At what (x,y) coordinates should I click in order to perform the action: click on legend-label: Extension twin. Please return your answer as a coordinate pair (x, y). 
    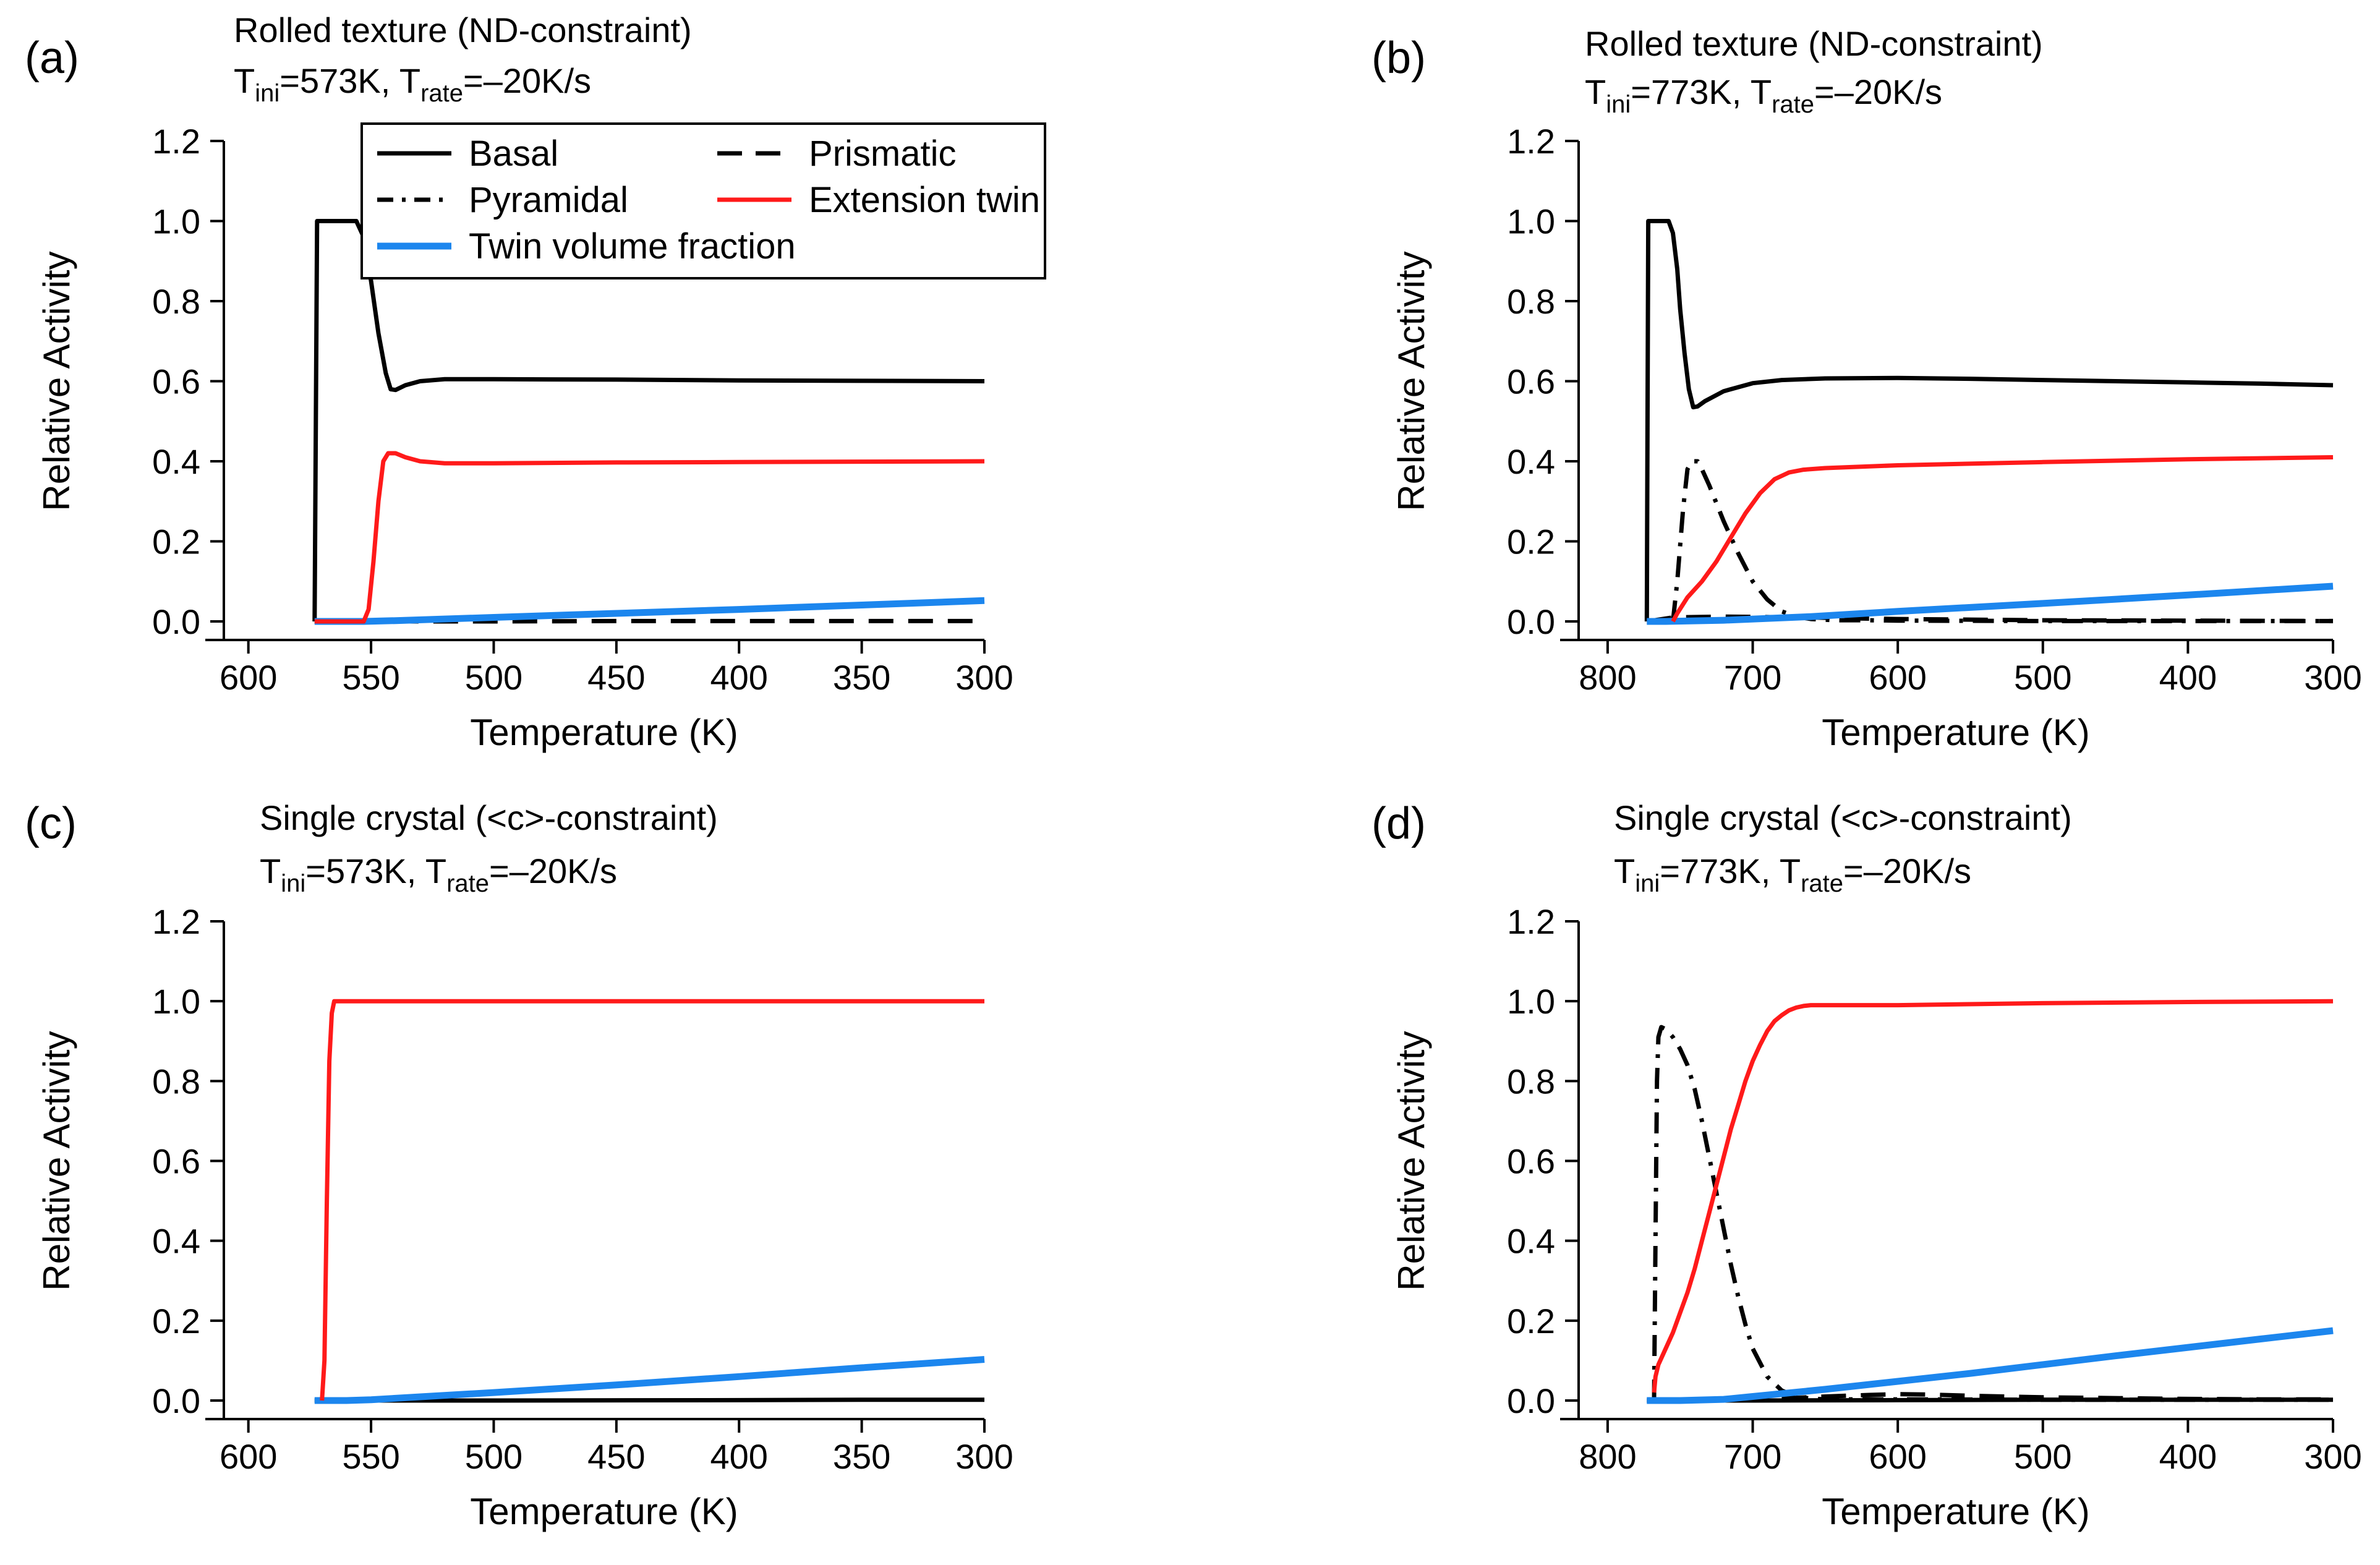
    Looking at the image, I should click on (925, 200).